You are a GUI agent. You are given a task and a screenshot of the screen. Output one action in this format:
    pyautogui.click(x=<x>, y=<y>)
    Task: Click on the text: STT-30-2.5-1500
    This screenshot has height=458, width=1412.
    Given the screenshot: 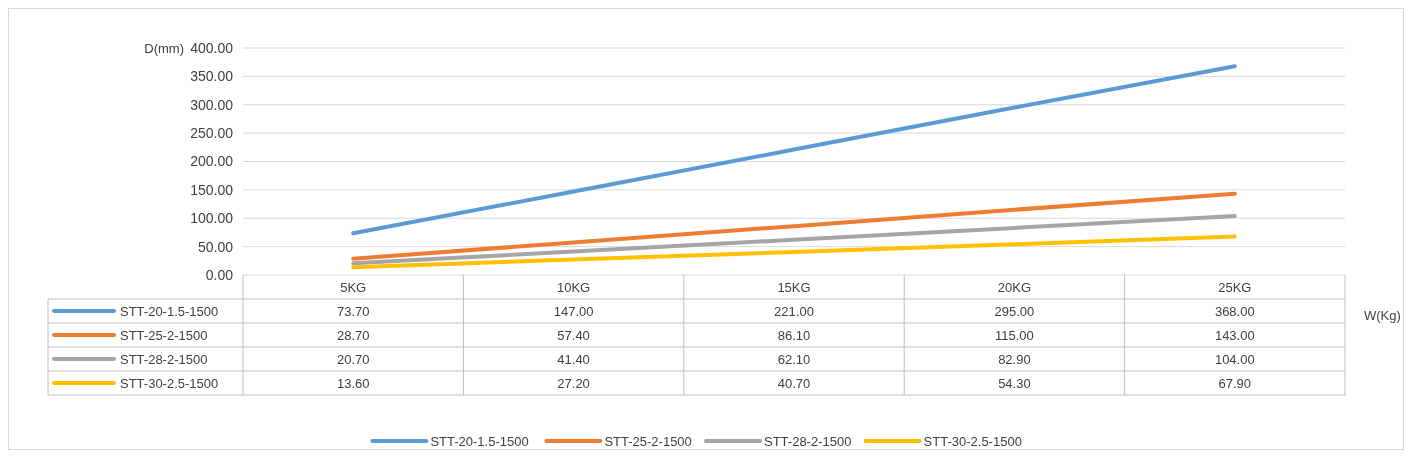 What is the action you would take?
    pyautogui.click(x=169, y=383)
    